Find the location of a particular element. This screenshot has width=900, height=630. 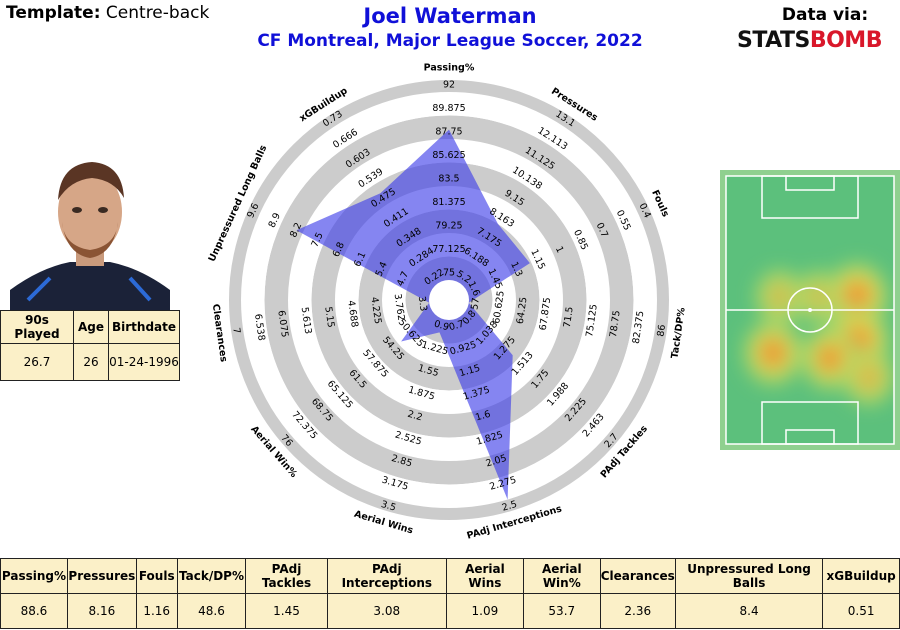

stats-header-cell: Unpressured Long Balls is located at coordinates (749, 576).